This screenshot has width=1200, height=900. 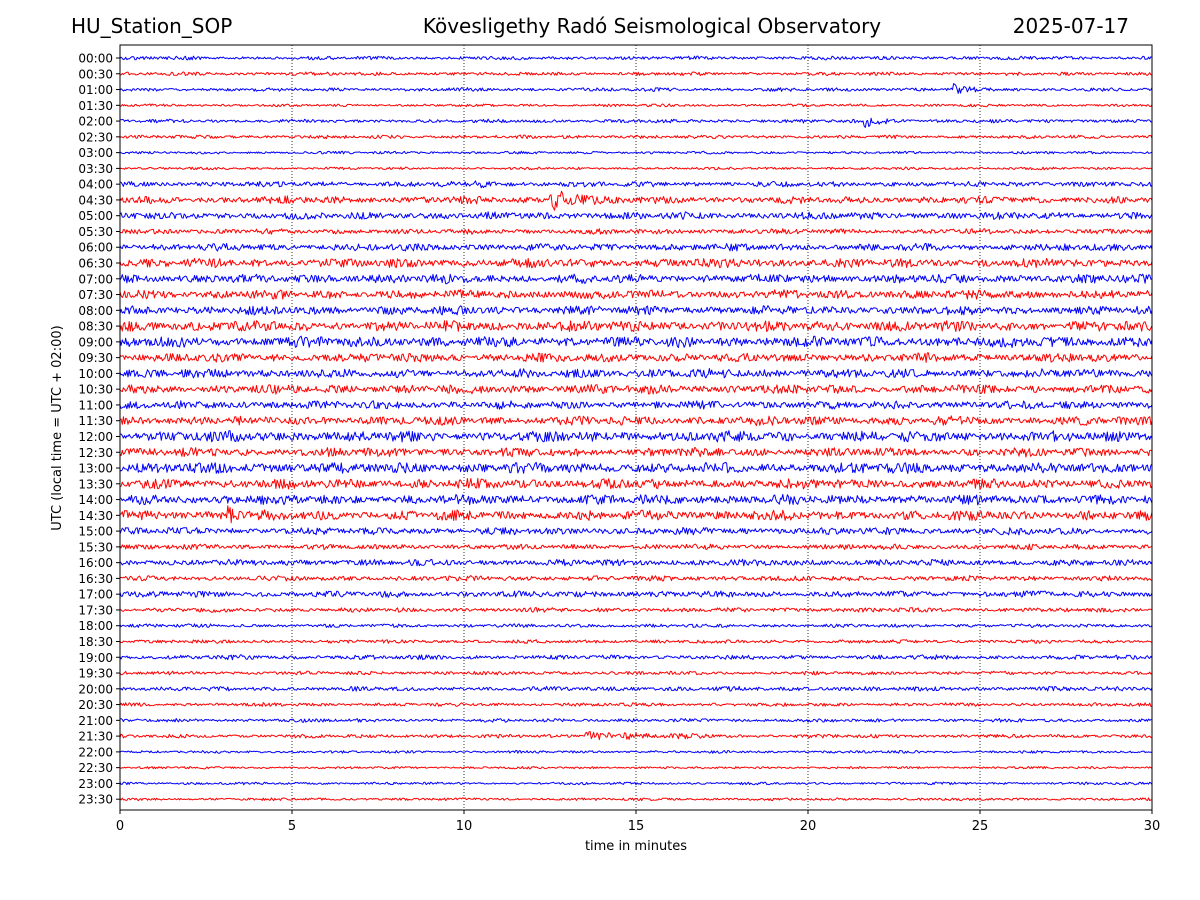 What do you see at coordinates (636, 657) in the screenshot?
I see `trace-1900` at bounding box center [636, 657].